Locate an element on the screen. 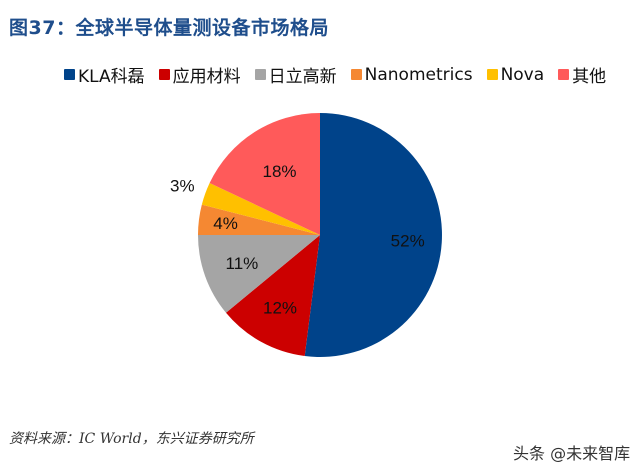  legend-swatch-nanometrics is located at coordinates (356, 74).